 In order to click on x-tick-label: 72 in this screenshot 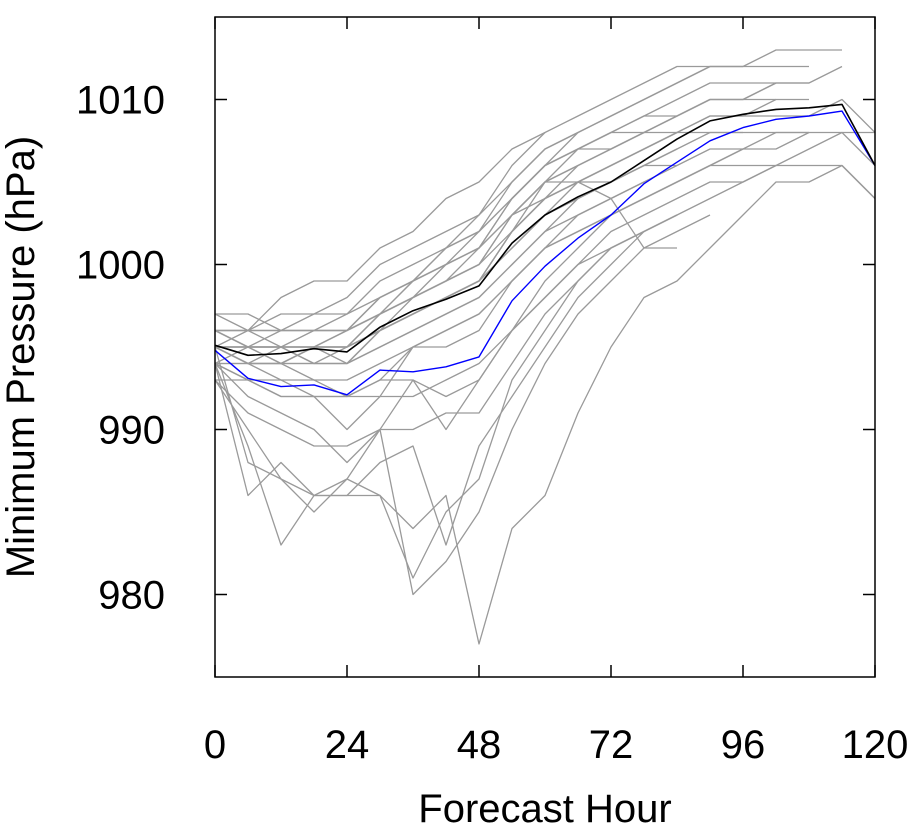, I will do `click(611, 745)`.